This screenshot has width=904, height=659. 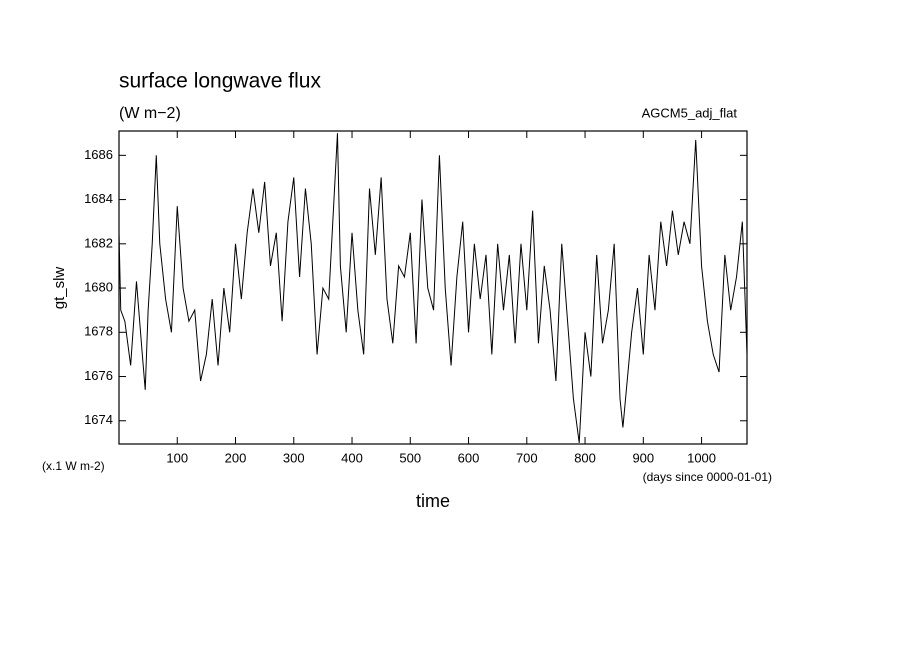 I want to click on x-tick-label: 200, so click(x=236, y=457).